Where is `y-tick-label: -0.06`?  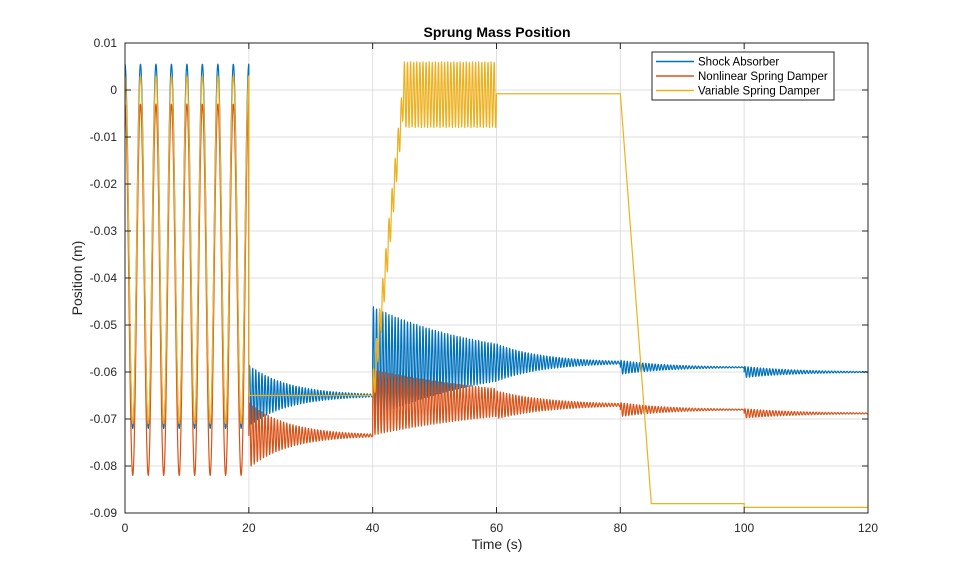 y-tick-label: -0.06 is located at coordinates (104, 372).